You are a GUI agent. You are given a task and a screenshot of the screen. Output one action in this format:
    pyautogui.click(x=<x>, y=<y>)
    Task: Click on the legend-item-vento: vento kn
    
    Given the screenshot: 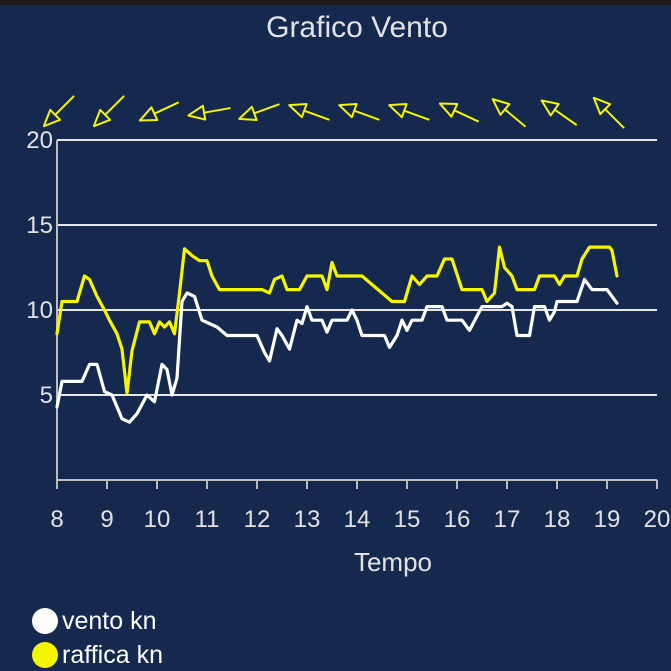 What is the action you would take?
    pyautogui.click(x=97, y=621)
    